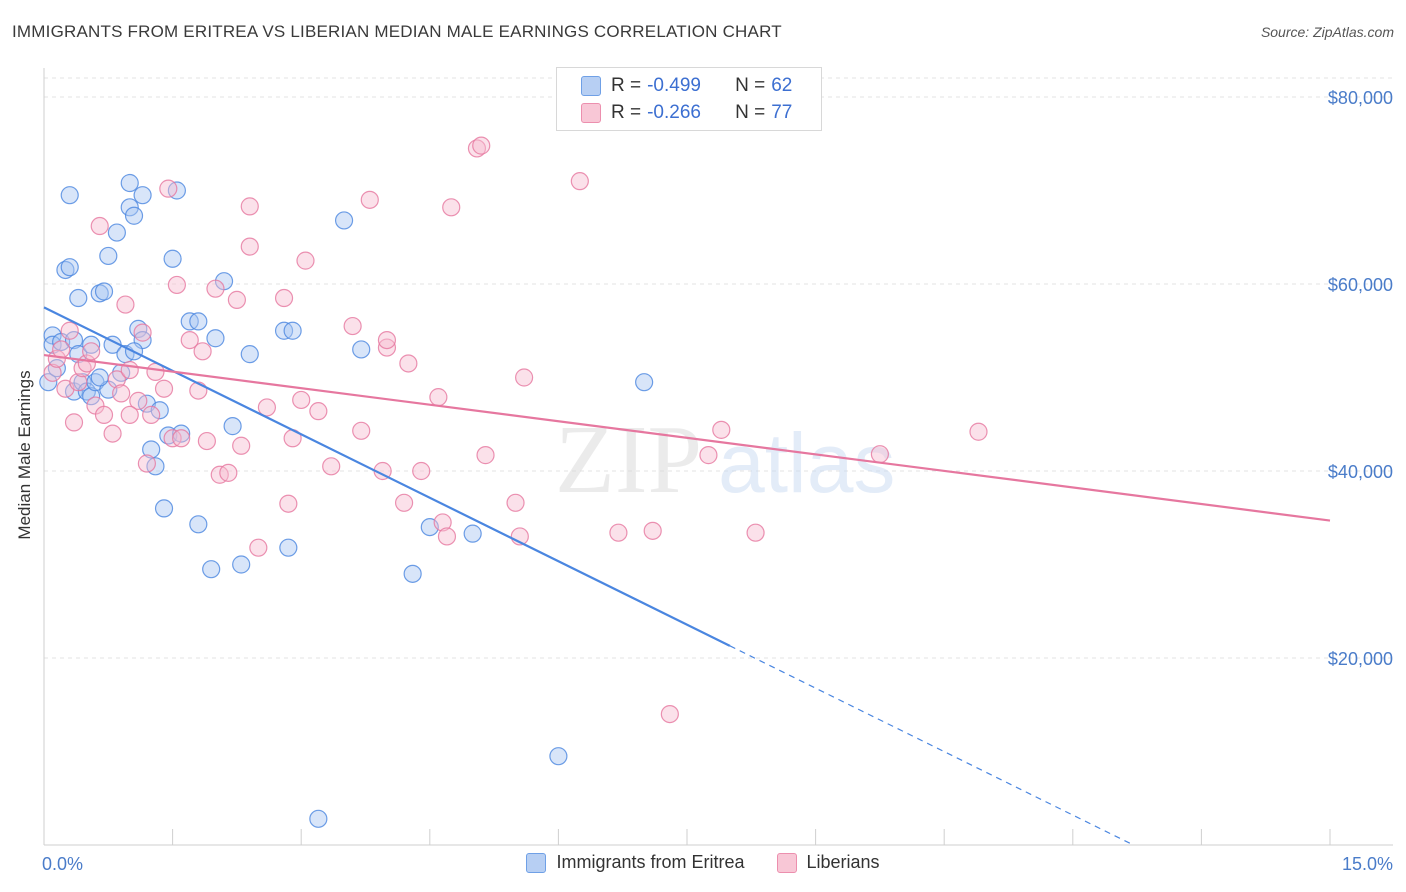 The width and height of the screenshot is (1406, 892). Describe the element at coordinates (1367, 864) in the screenshot. I see `x-tick-label: 15.0%` at that location.